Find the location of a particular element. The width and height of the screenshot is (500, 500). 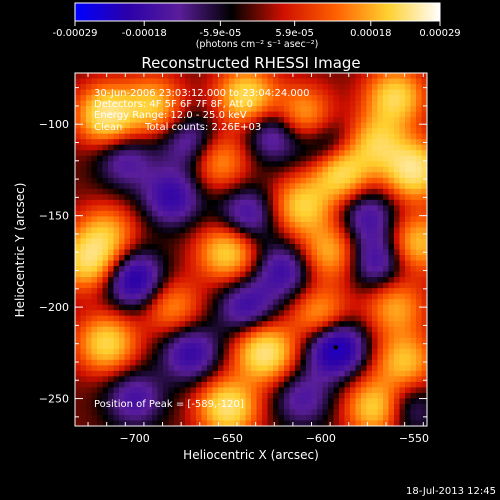

annotation-time-range: 30-Jun-2006 23:03:12.000 to 23:04:24.000 is located at coordinates (202, 93).